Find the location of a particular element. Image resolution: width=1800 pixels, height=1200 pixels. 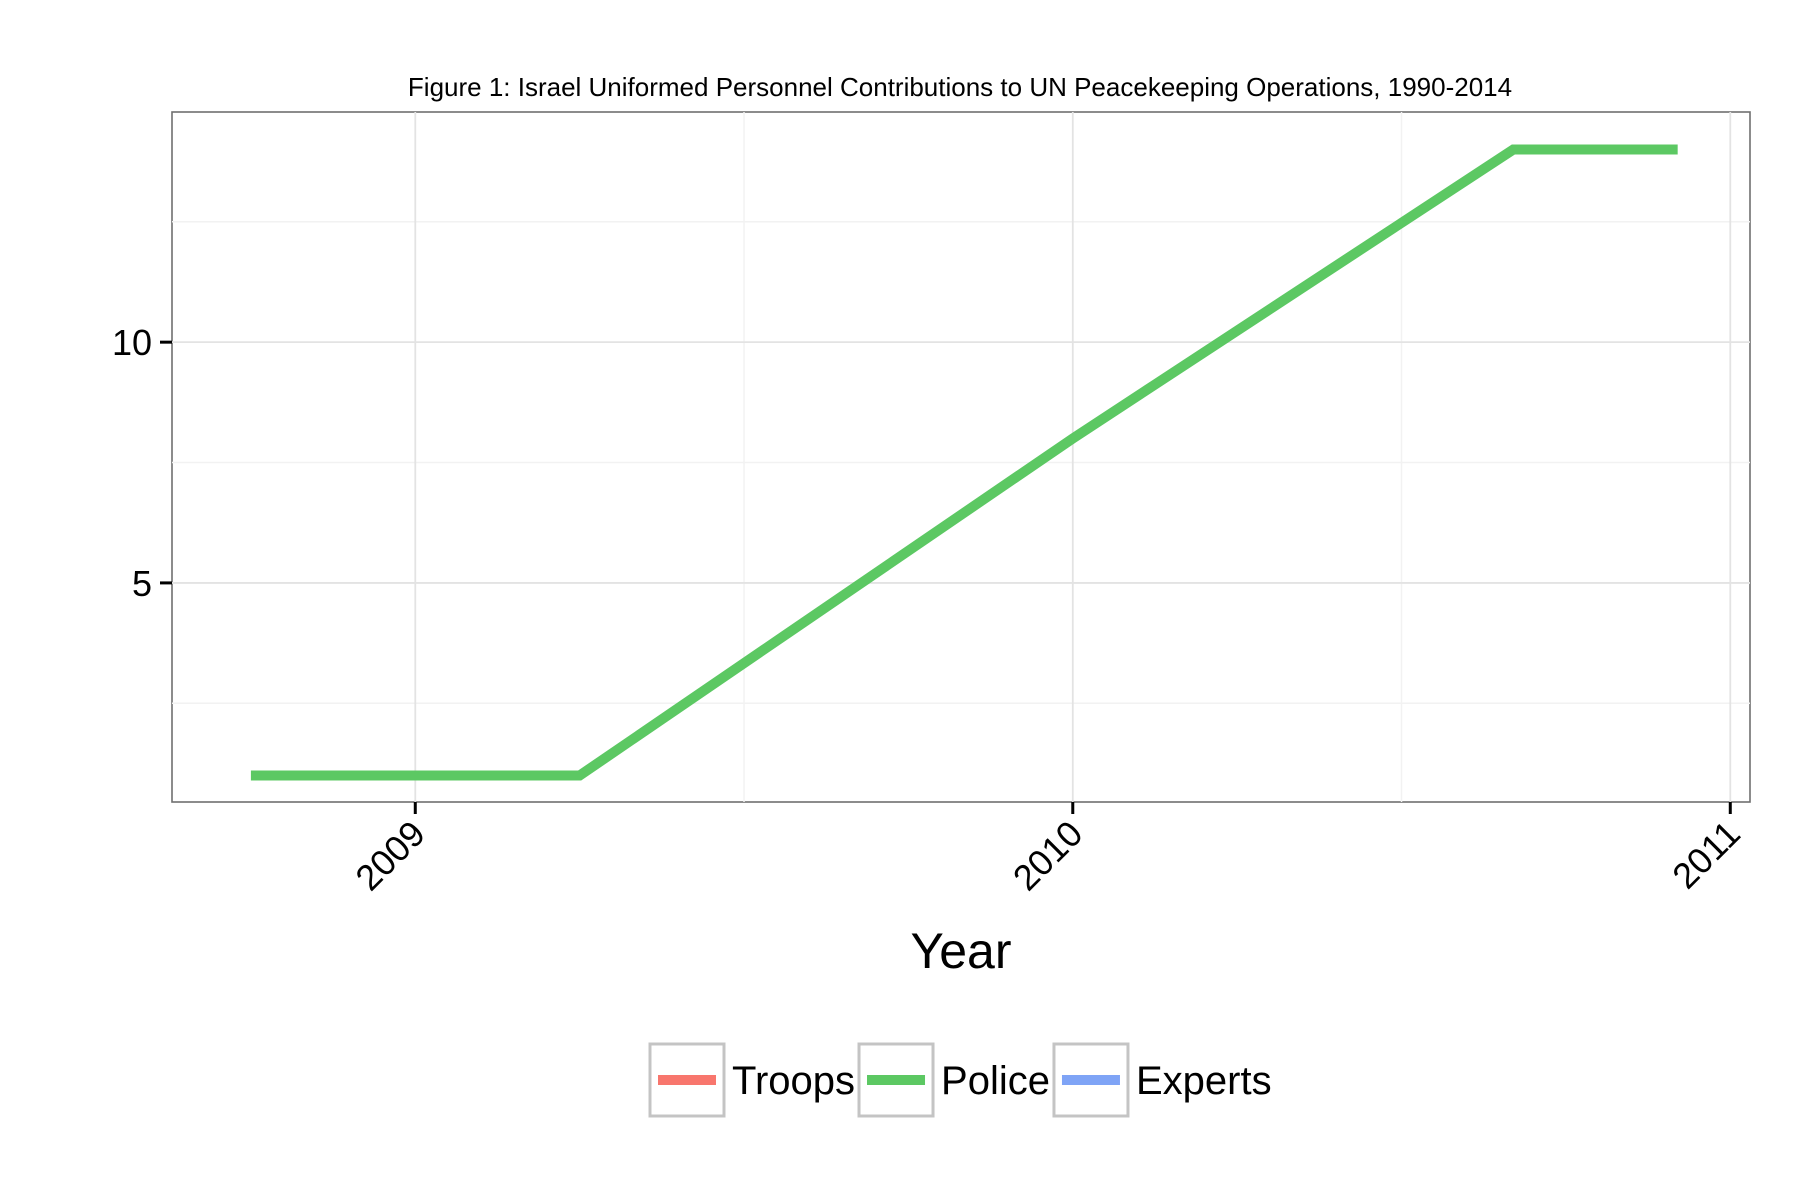

legend: Troops Police Experts is located at coordinates (960, 1080).